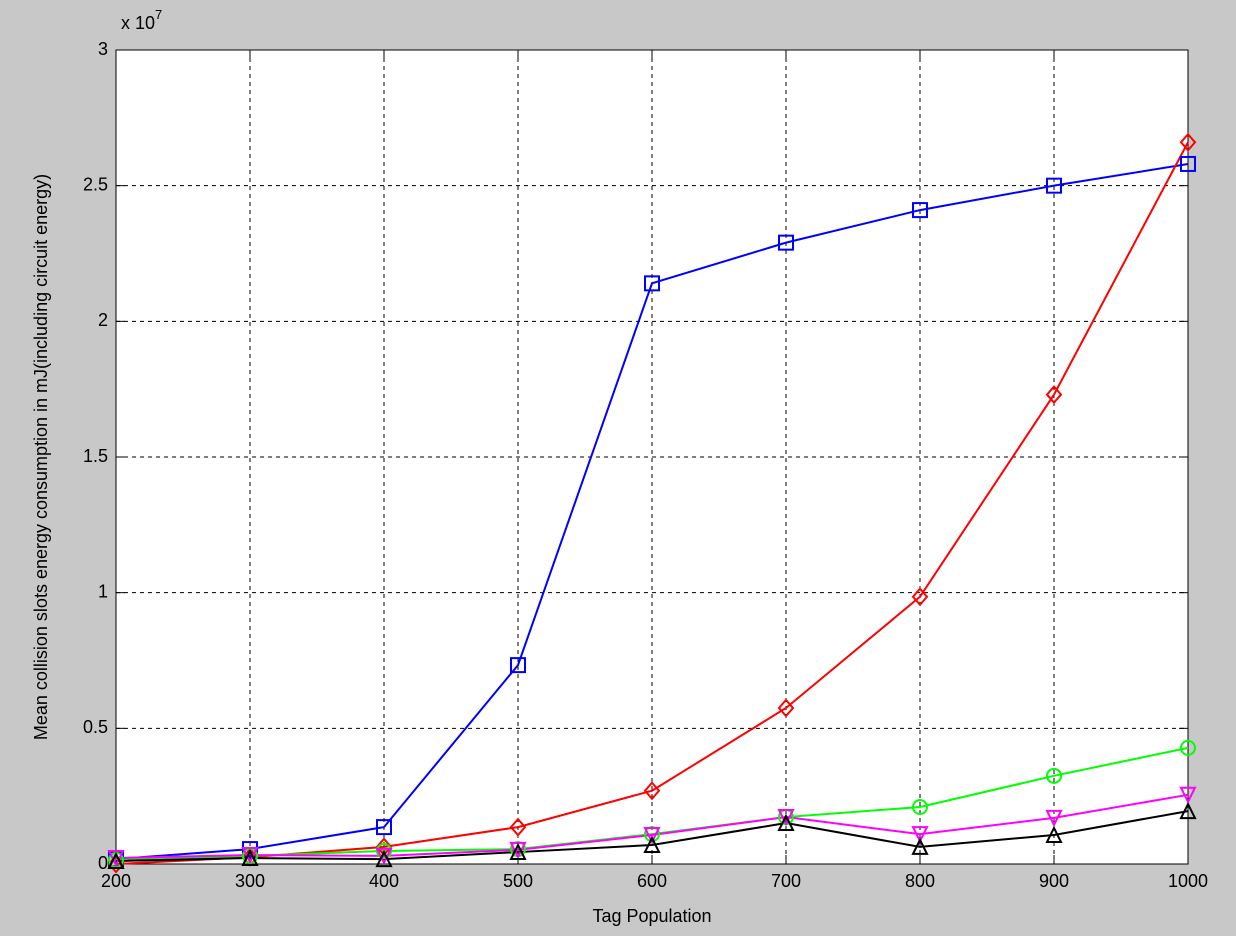  I want to click on multiplier-exponent: 7, so click(158, 14).